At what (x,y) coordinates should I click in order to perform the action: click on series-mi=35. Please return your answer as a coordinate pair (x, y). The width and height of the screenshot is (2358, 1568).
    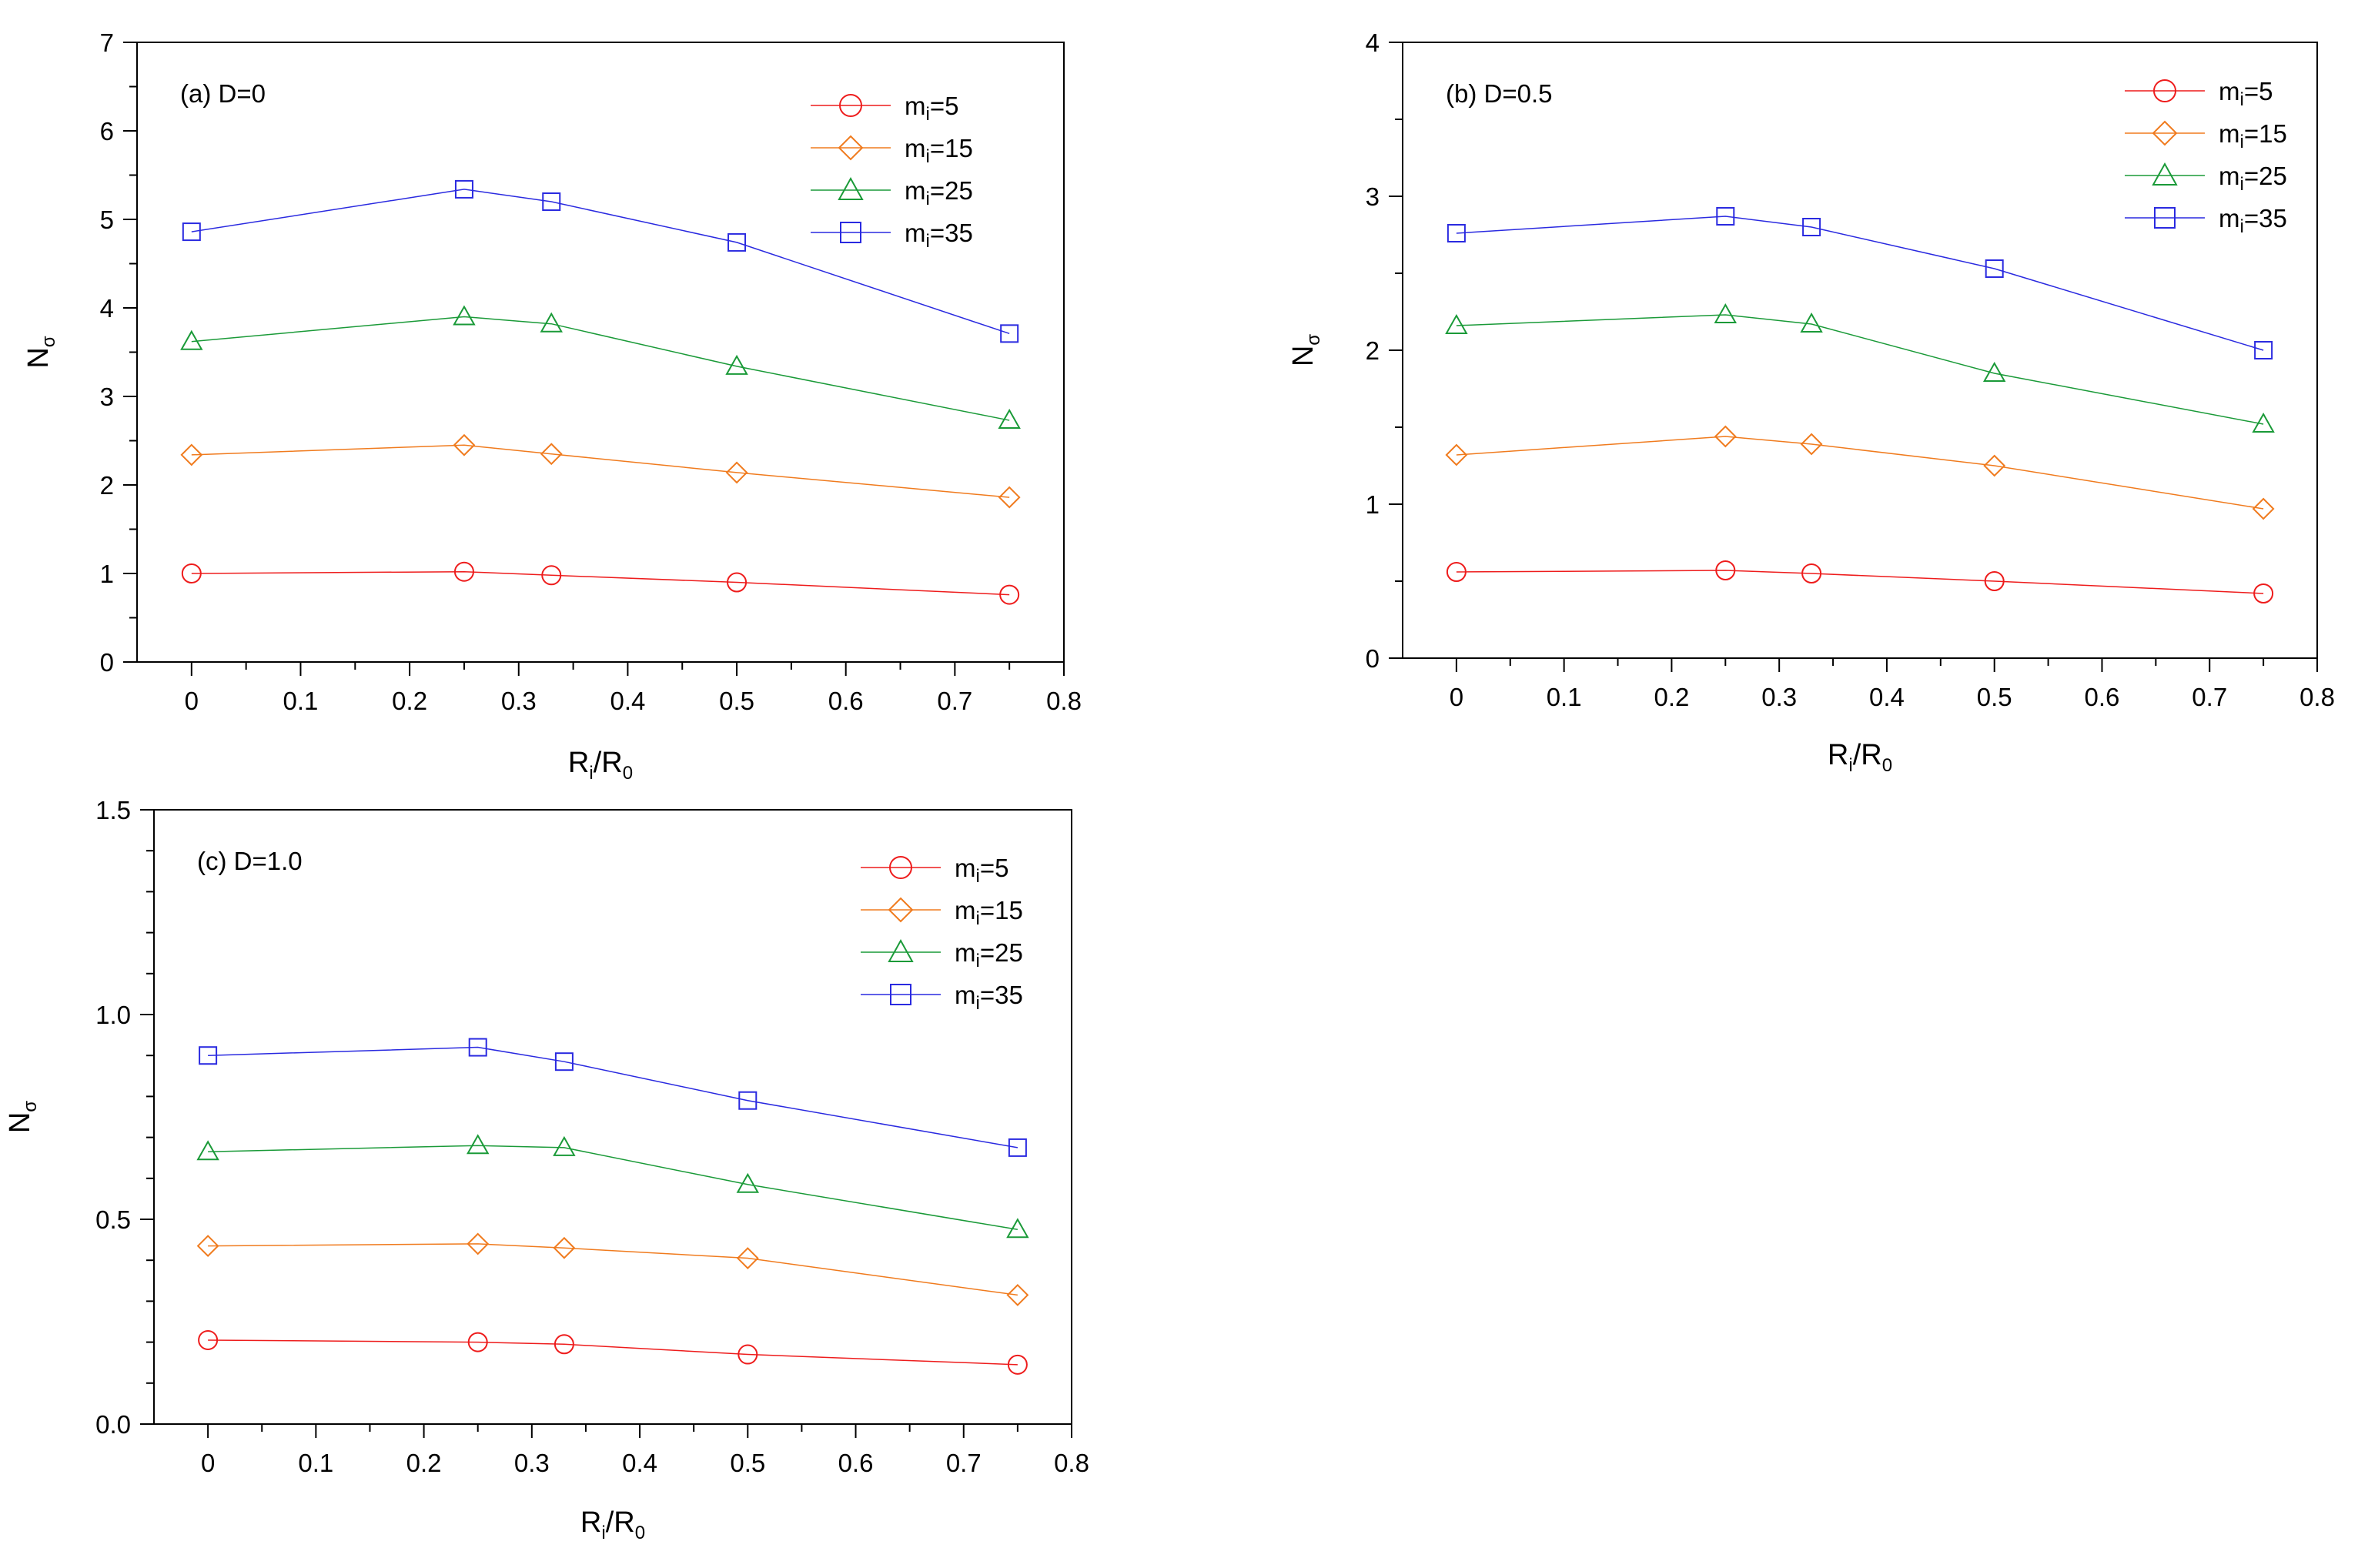
    Looking at the image, I should click on (600, 261).